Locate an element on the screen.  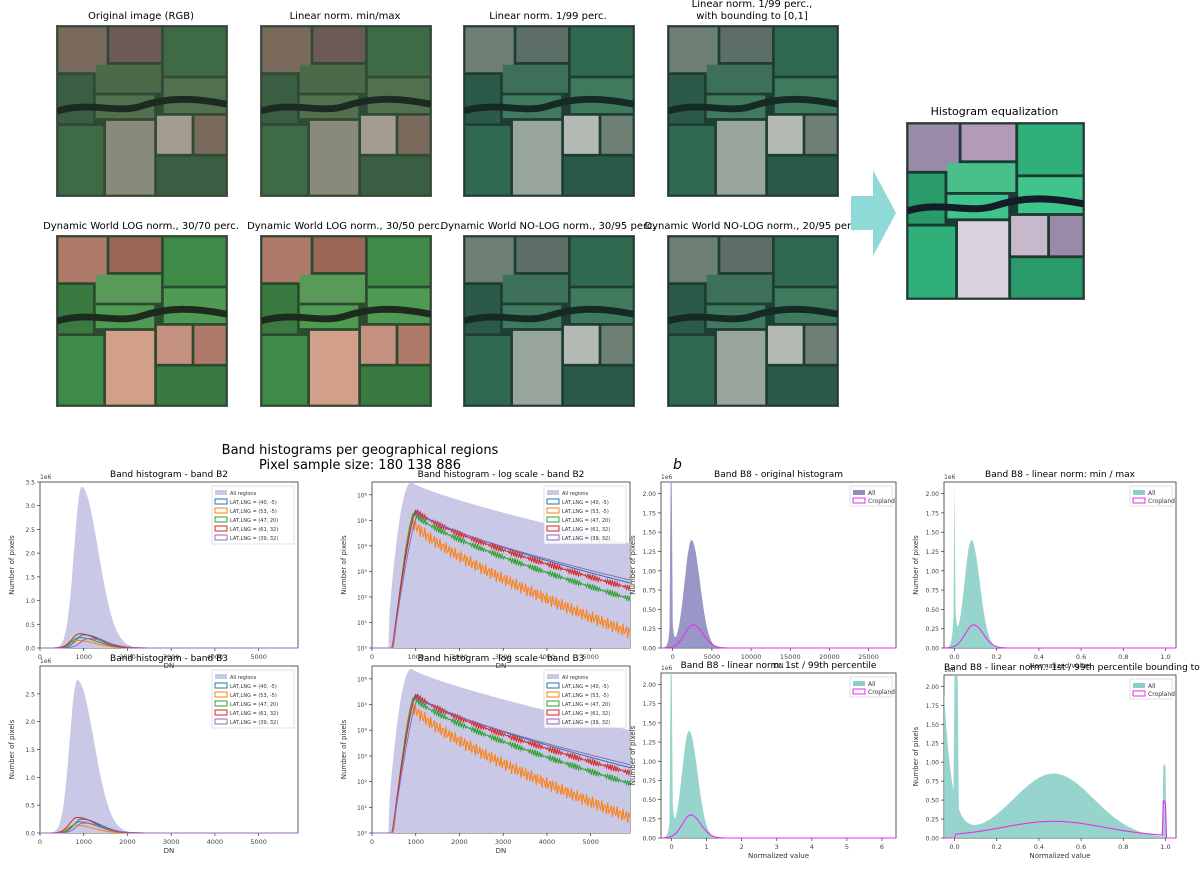
x-tick-label: 0.4 is located at coordinates (1039, 847).